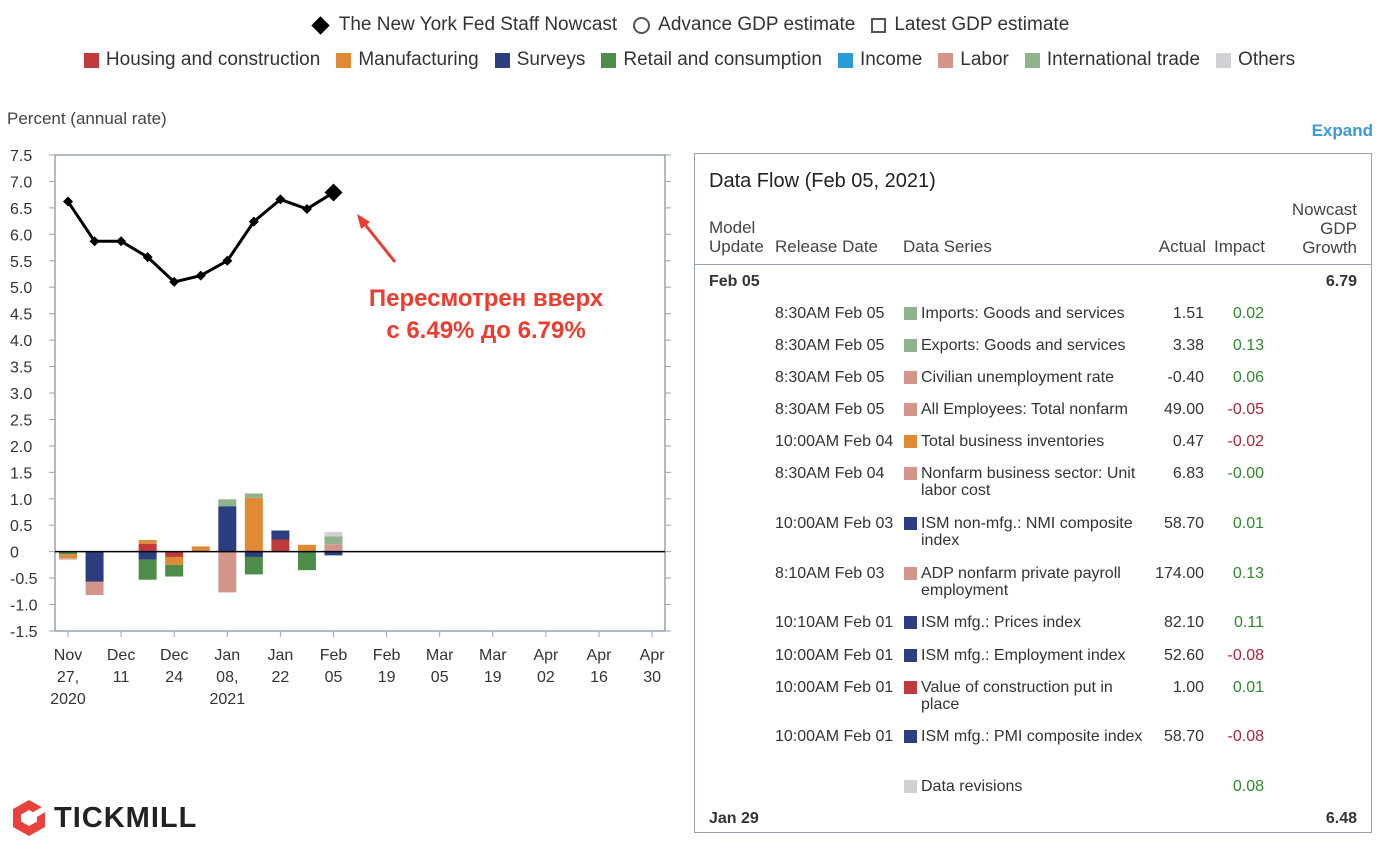 This screenshot has height=850, width=1379. Describe the element at coordinates (546, 677) in the screenshot. I see `x-tick-label: 02` at that location.